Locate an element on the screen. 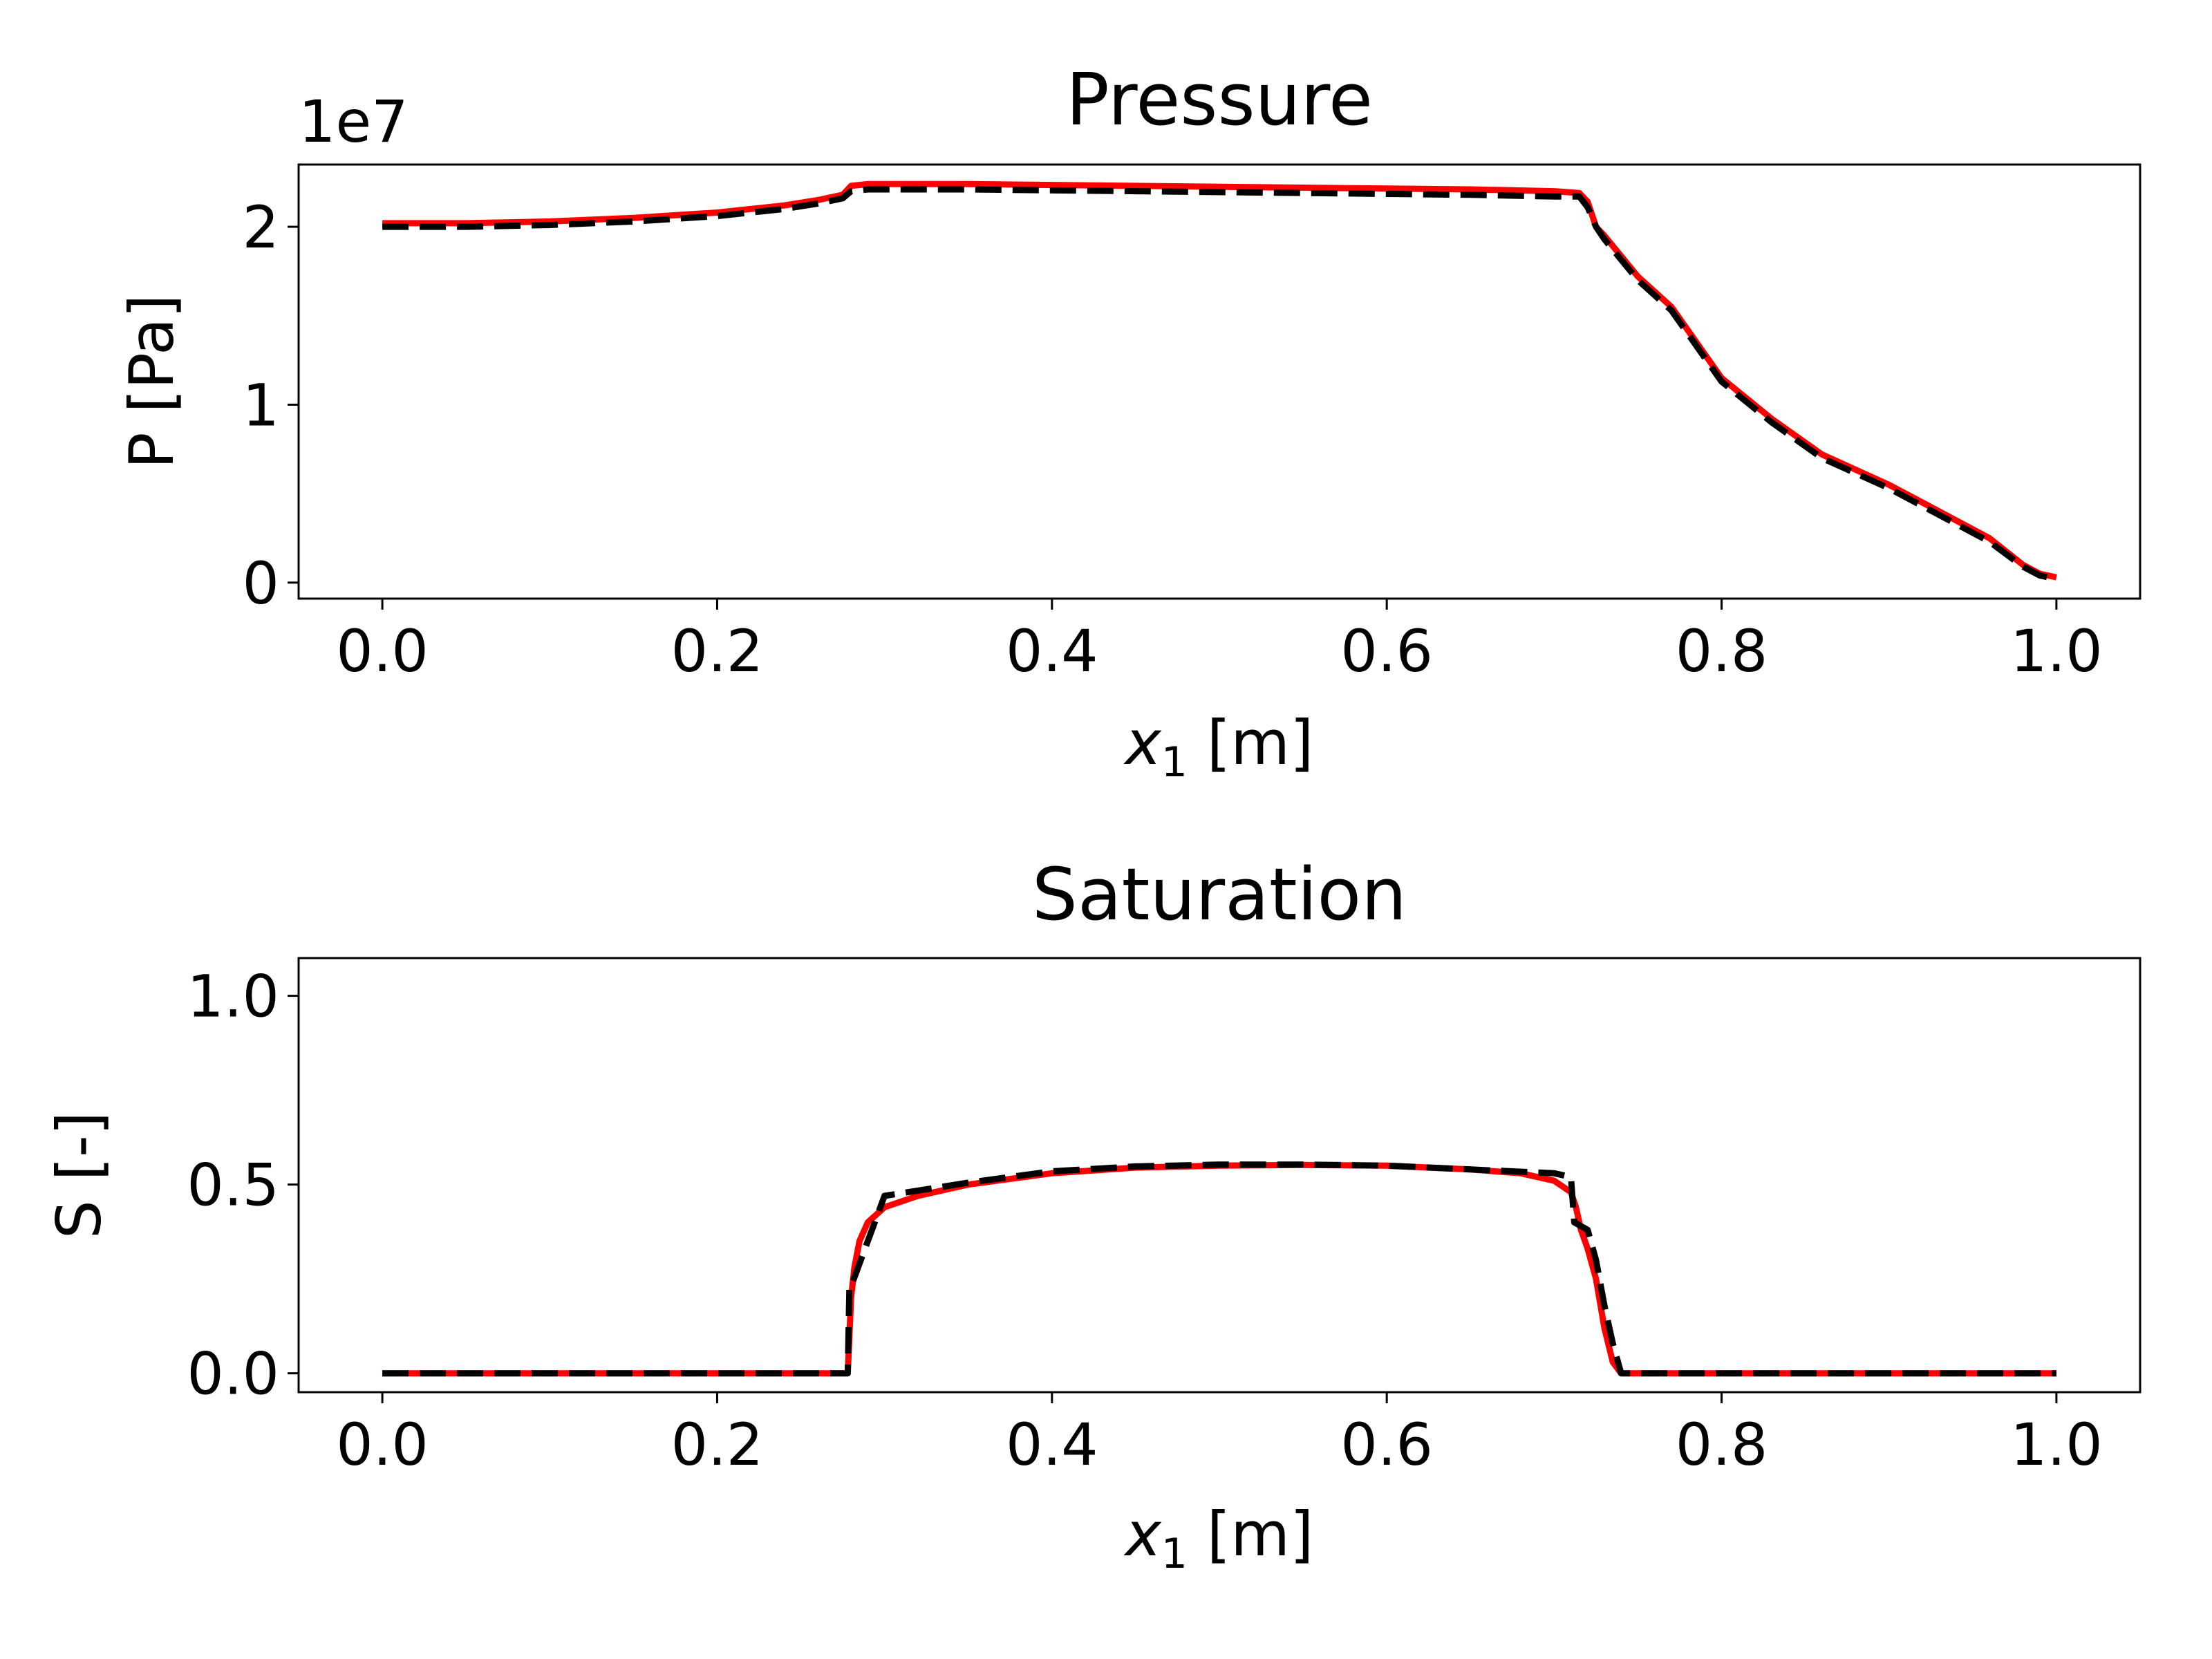  y-tick-label: 1.0 is located at coordinates (233, 997).